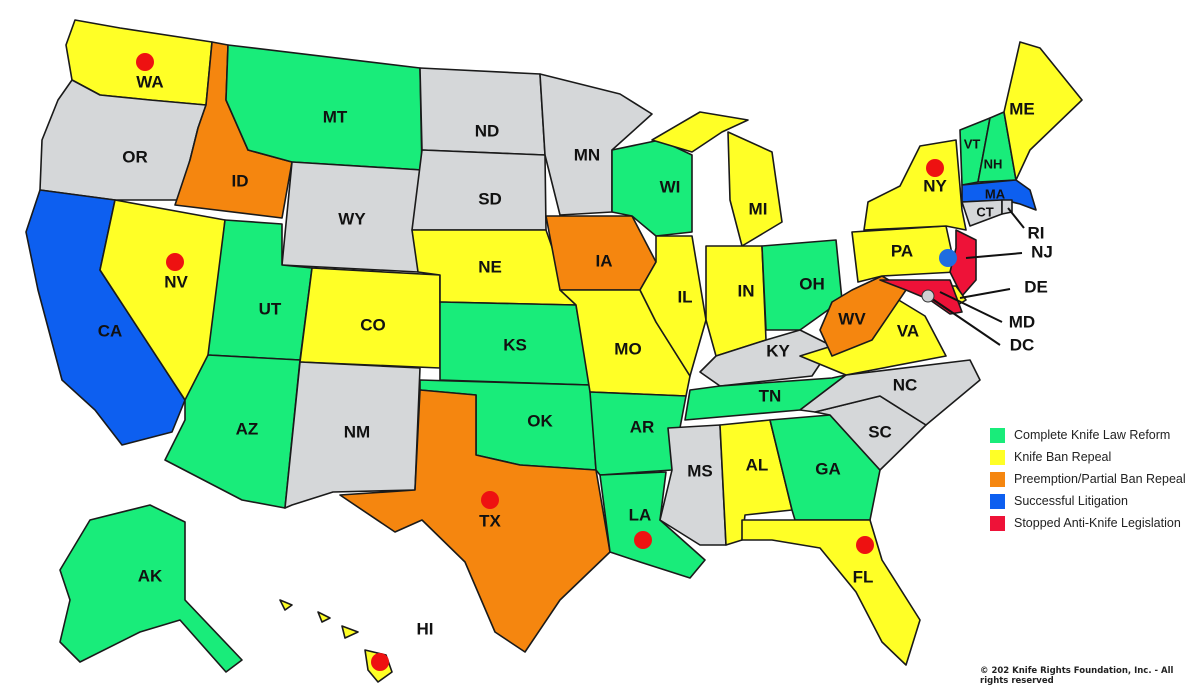  I want to click on state-label: SC, so click(880, 431).